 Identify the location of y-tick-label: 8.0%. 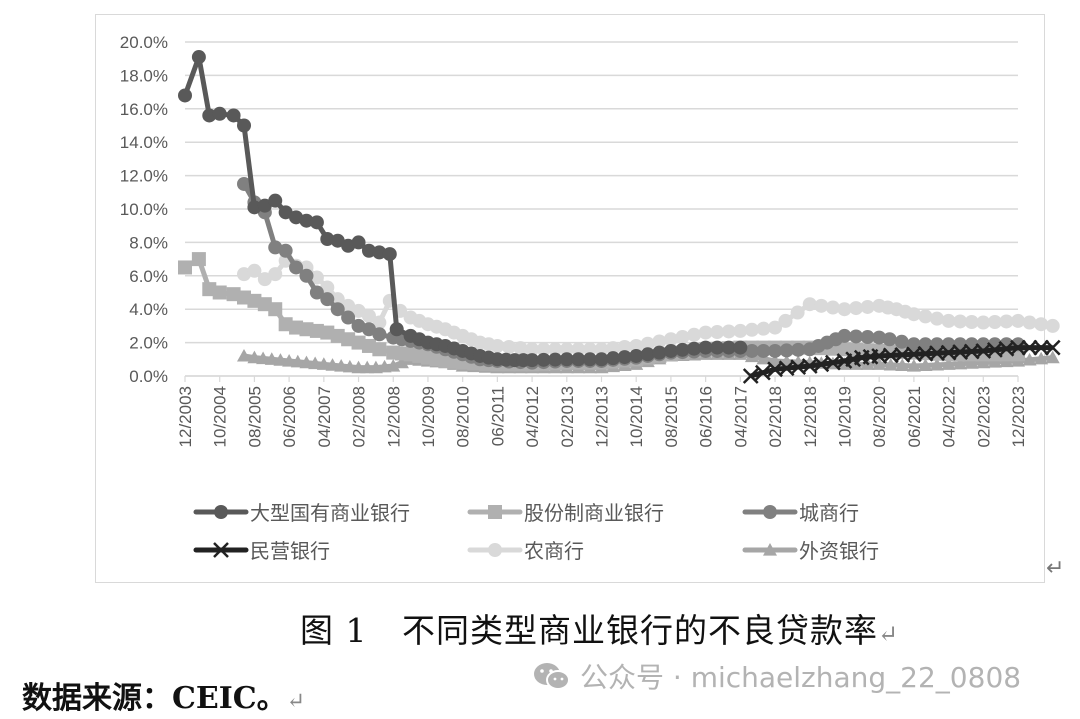
(148, 242).